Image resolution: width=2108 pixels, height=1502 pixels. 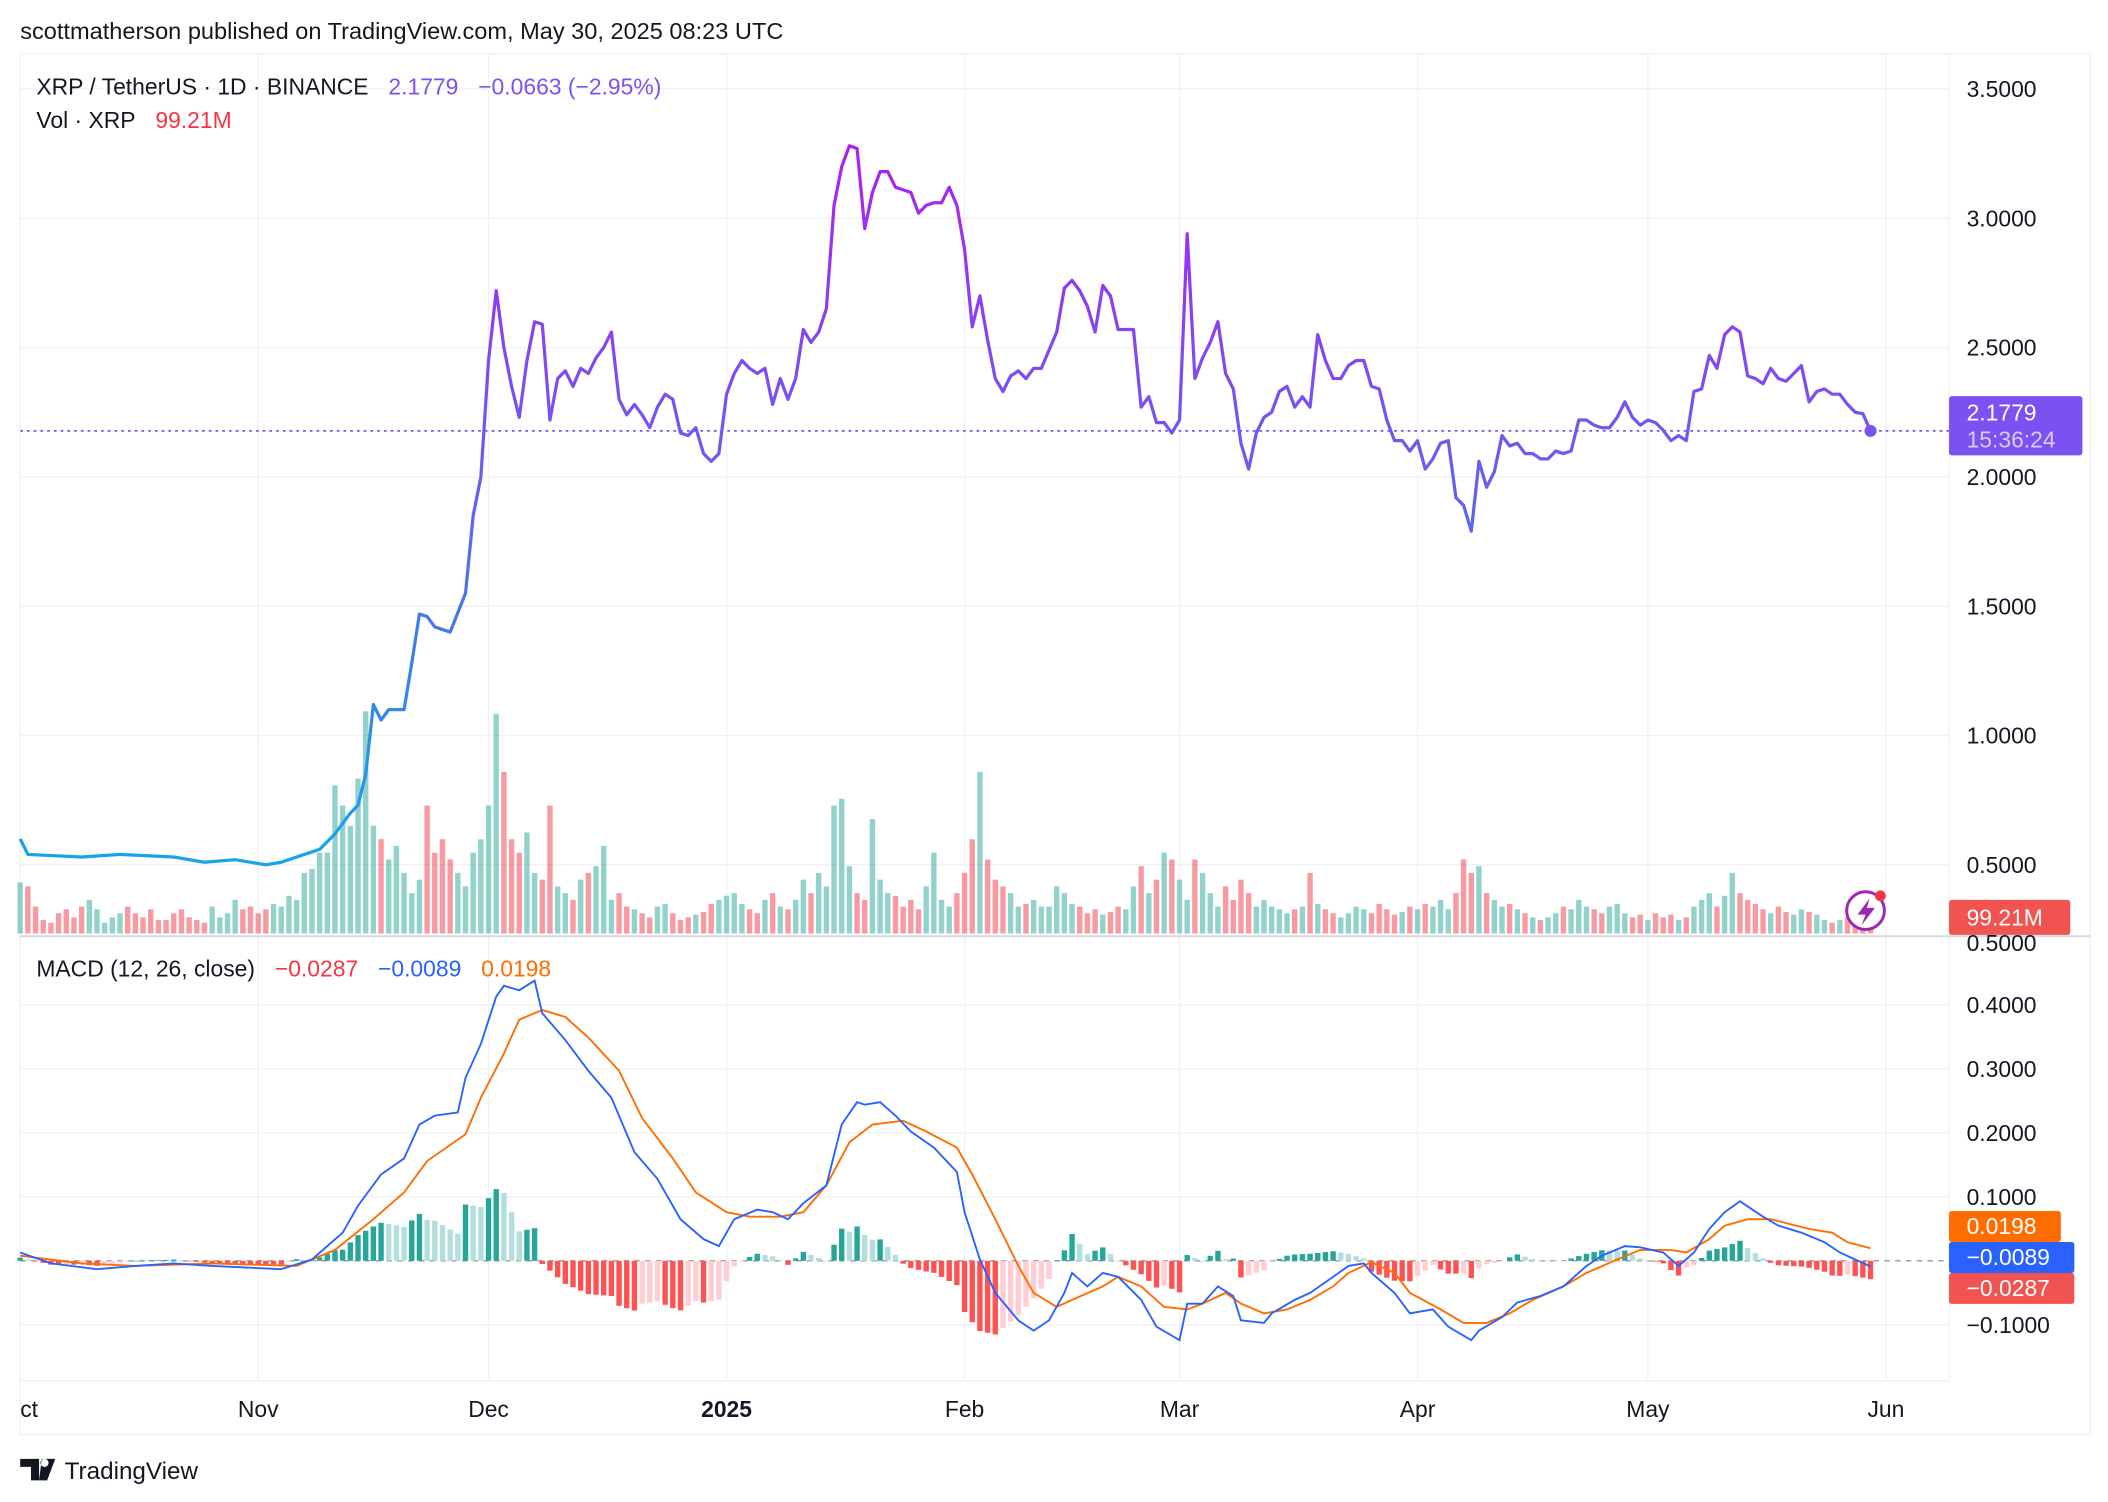 I want to click on price-tick-label: 1.5000, so click(x=2002, y=606).